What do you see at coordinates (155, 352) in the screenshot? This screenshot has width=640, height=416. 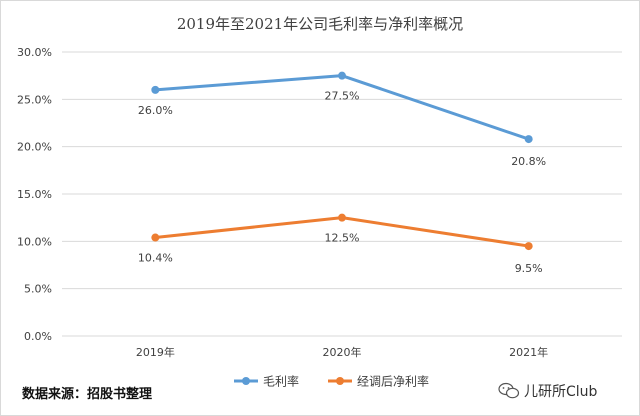 I see `x-tick-label: 2019年` at bounding box center [155, 352].